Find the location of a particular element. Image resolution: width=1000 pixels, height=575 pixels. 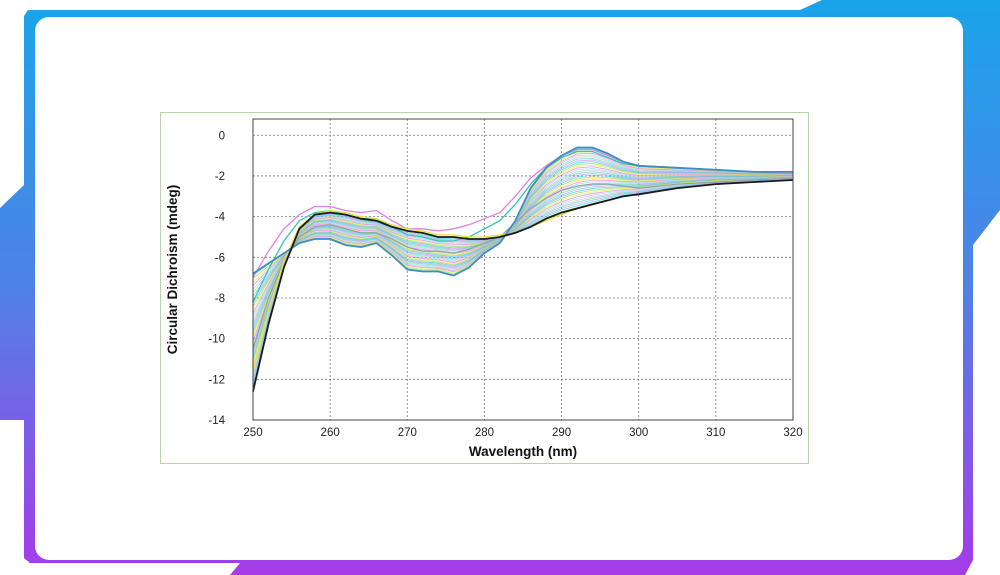

x-tick-label: 270 is located at coordinates (407, 433).